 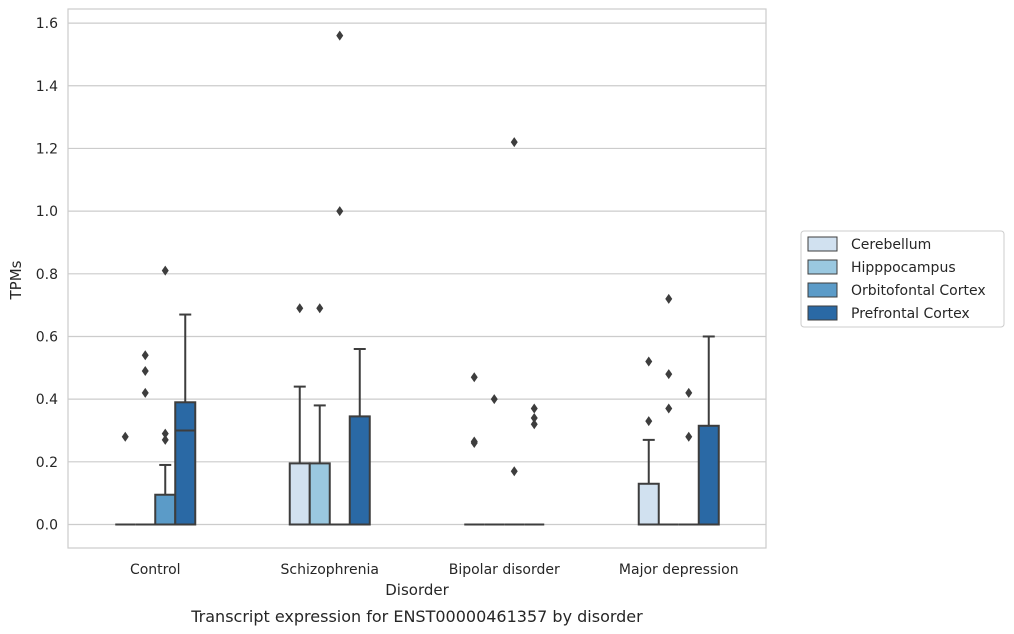 I want to click on x-tick-label: Bipolar disorder, so click(x=504, y=570).